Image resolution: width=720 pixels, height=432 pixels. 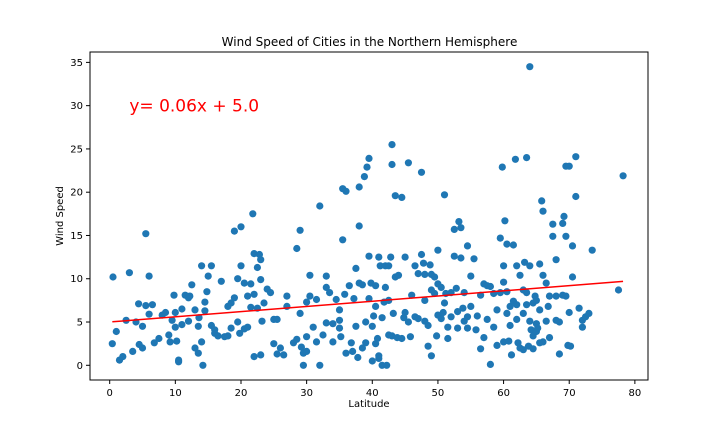 I want to click on x-tick-label: 20, so click(x=241, y=393).